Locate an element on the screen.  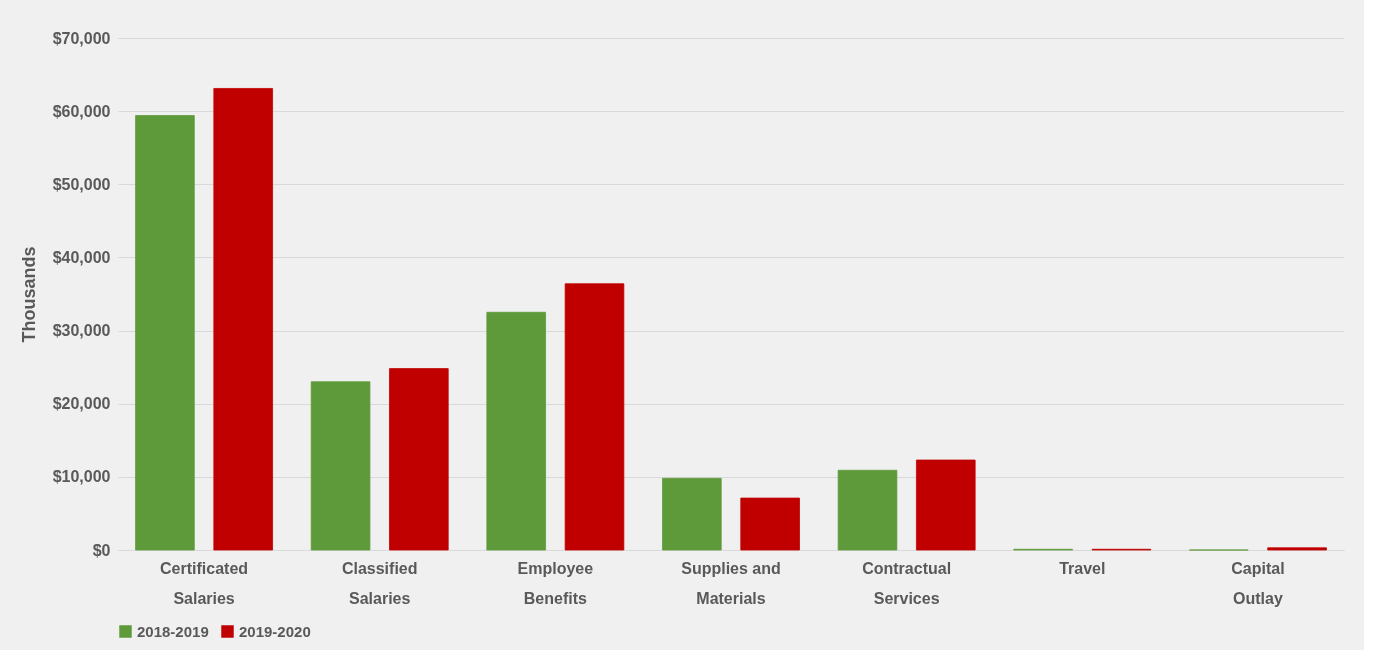
y-tick-label: $0 is located at coordinates (101, 550).